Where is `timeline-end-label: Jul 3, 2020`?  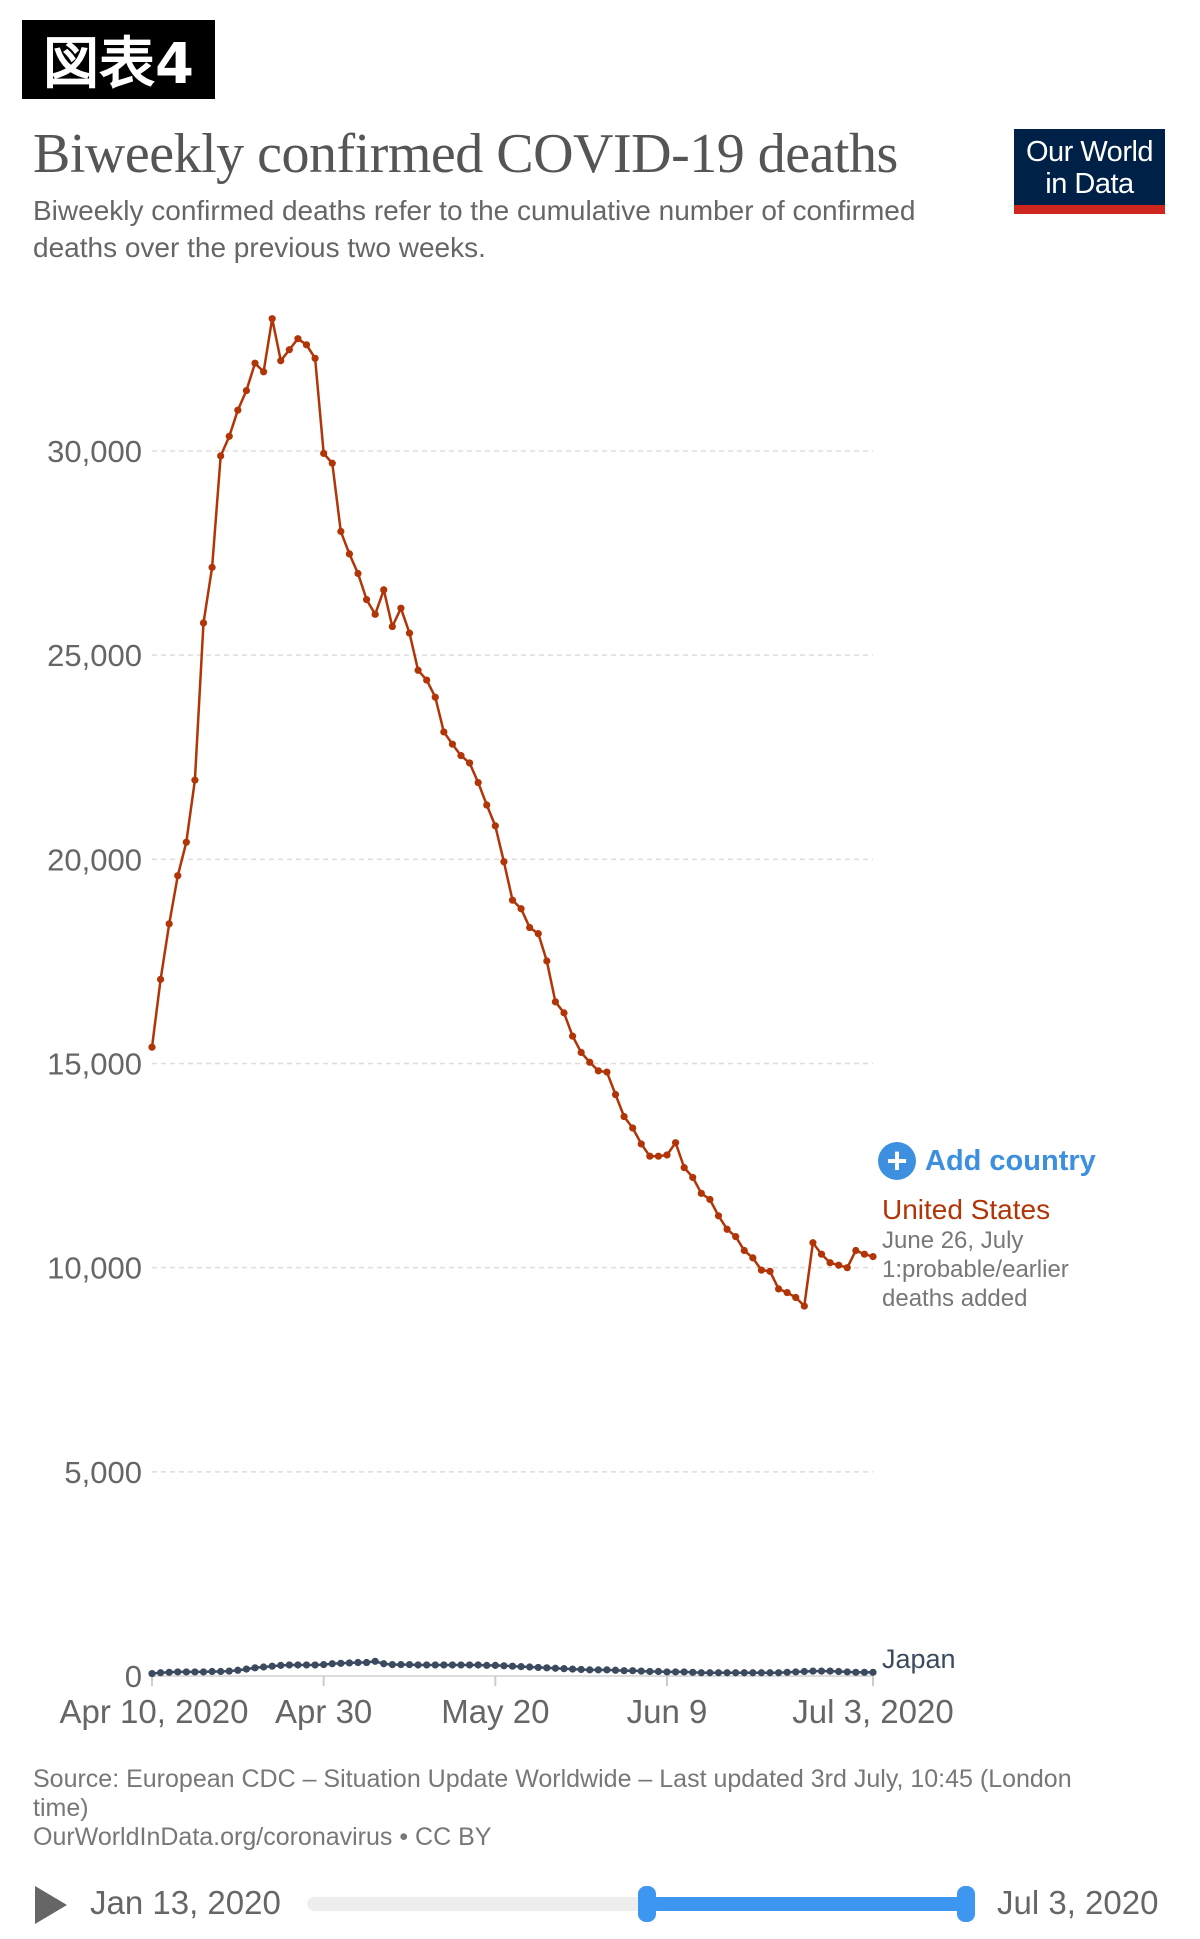 timeline-end-label: Jul 3, 2020 is located at coordinates (1078, 1902).